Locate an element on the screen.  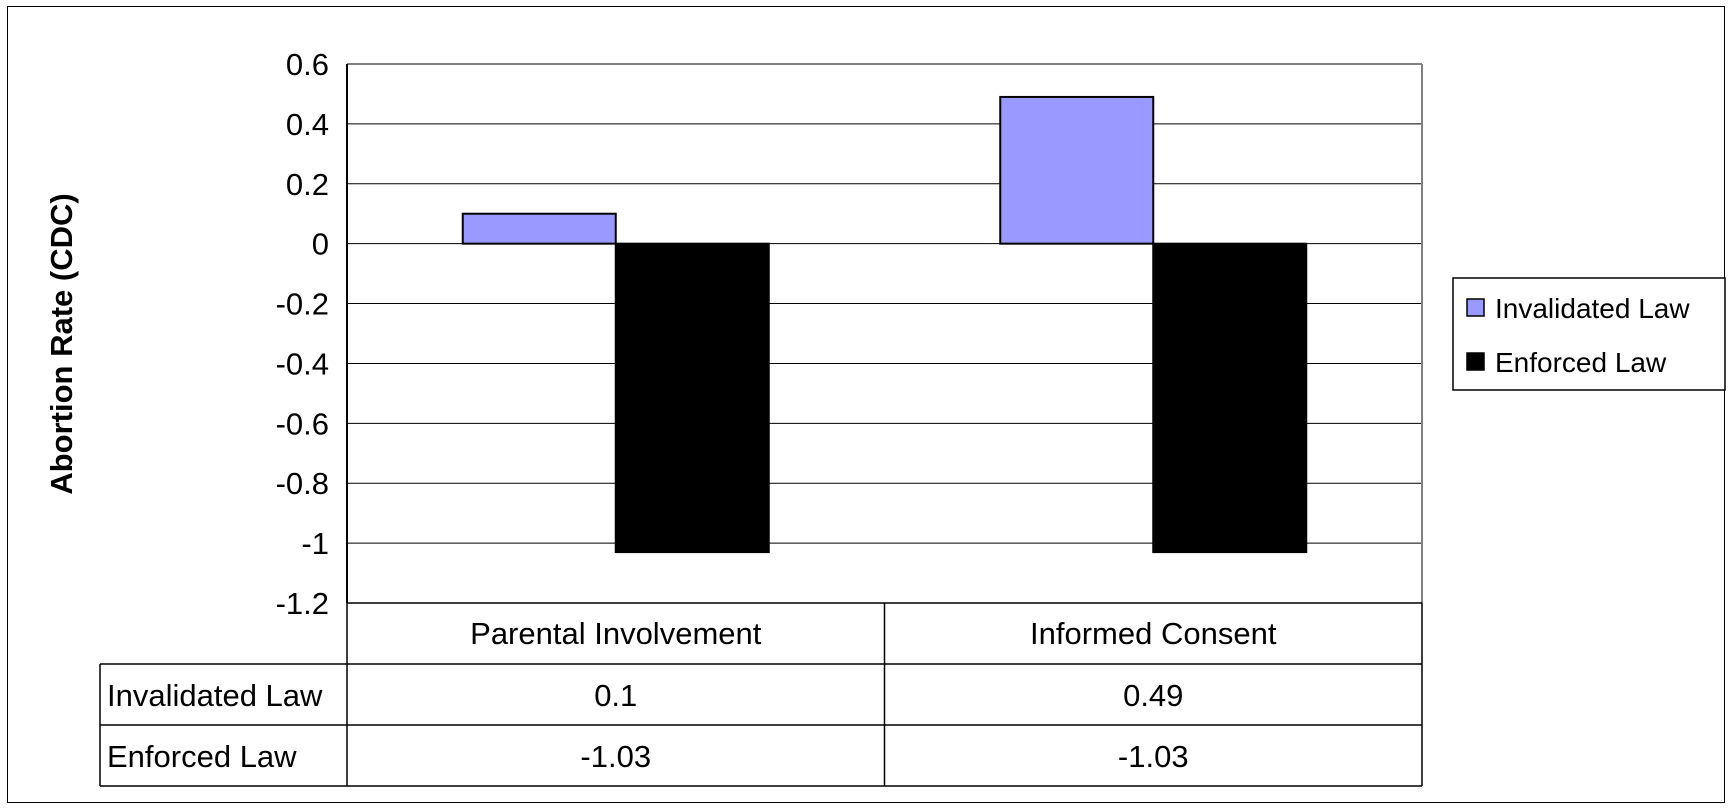
legend: Invalidated Law Enforced Law is located at coordinates (1589, 334).